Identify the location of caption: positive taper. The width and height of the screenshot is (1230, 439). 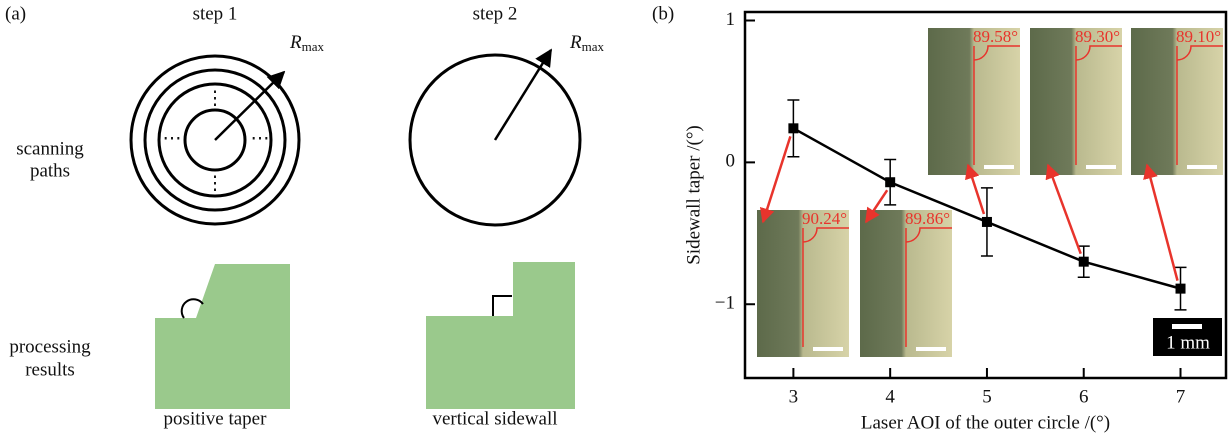
(216, 418).